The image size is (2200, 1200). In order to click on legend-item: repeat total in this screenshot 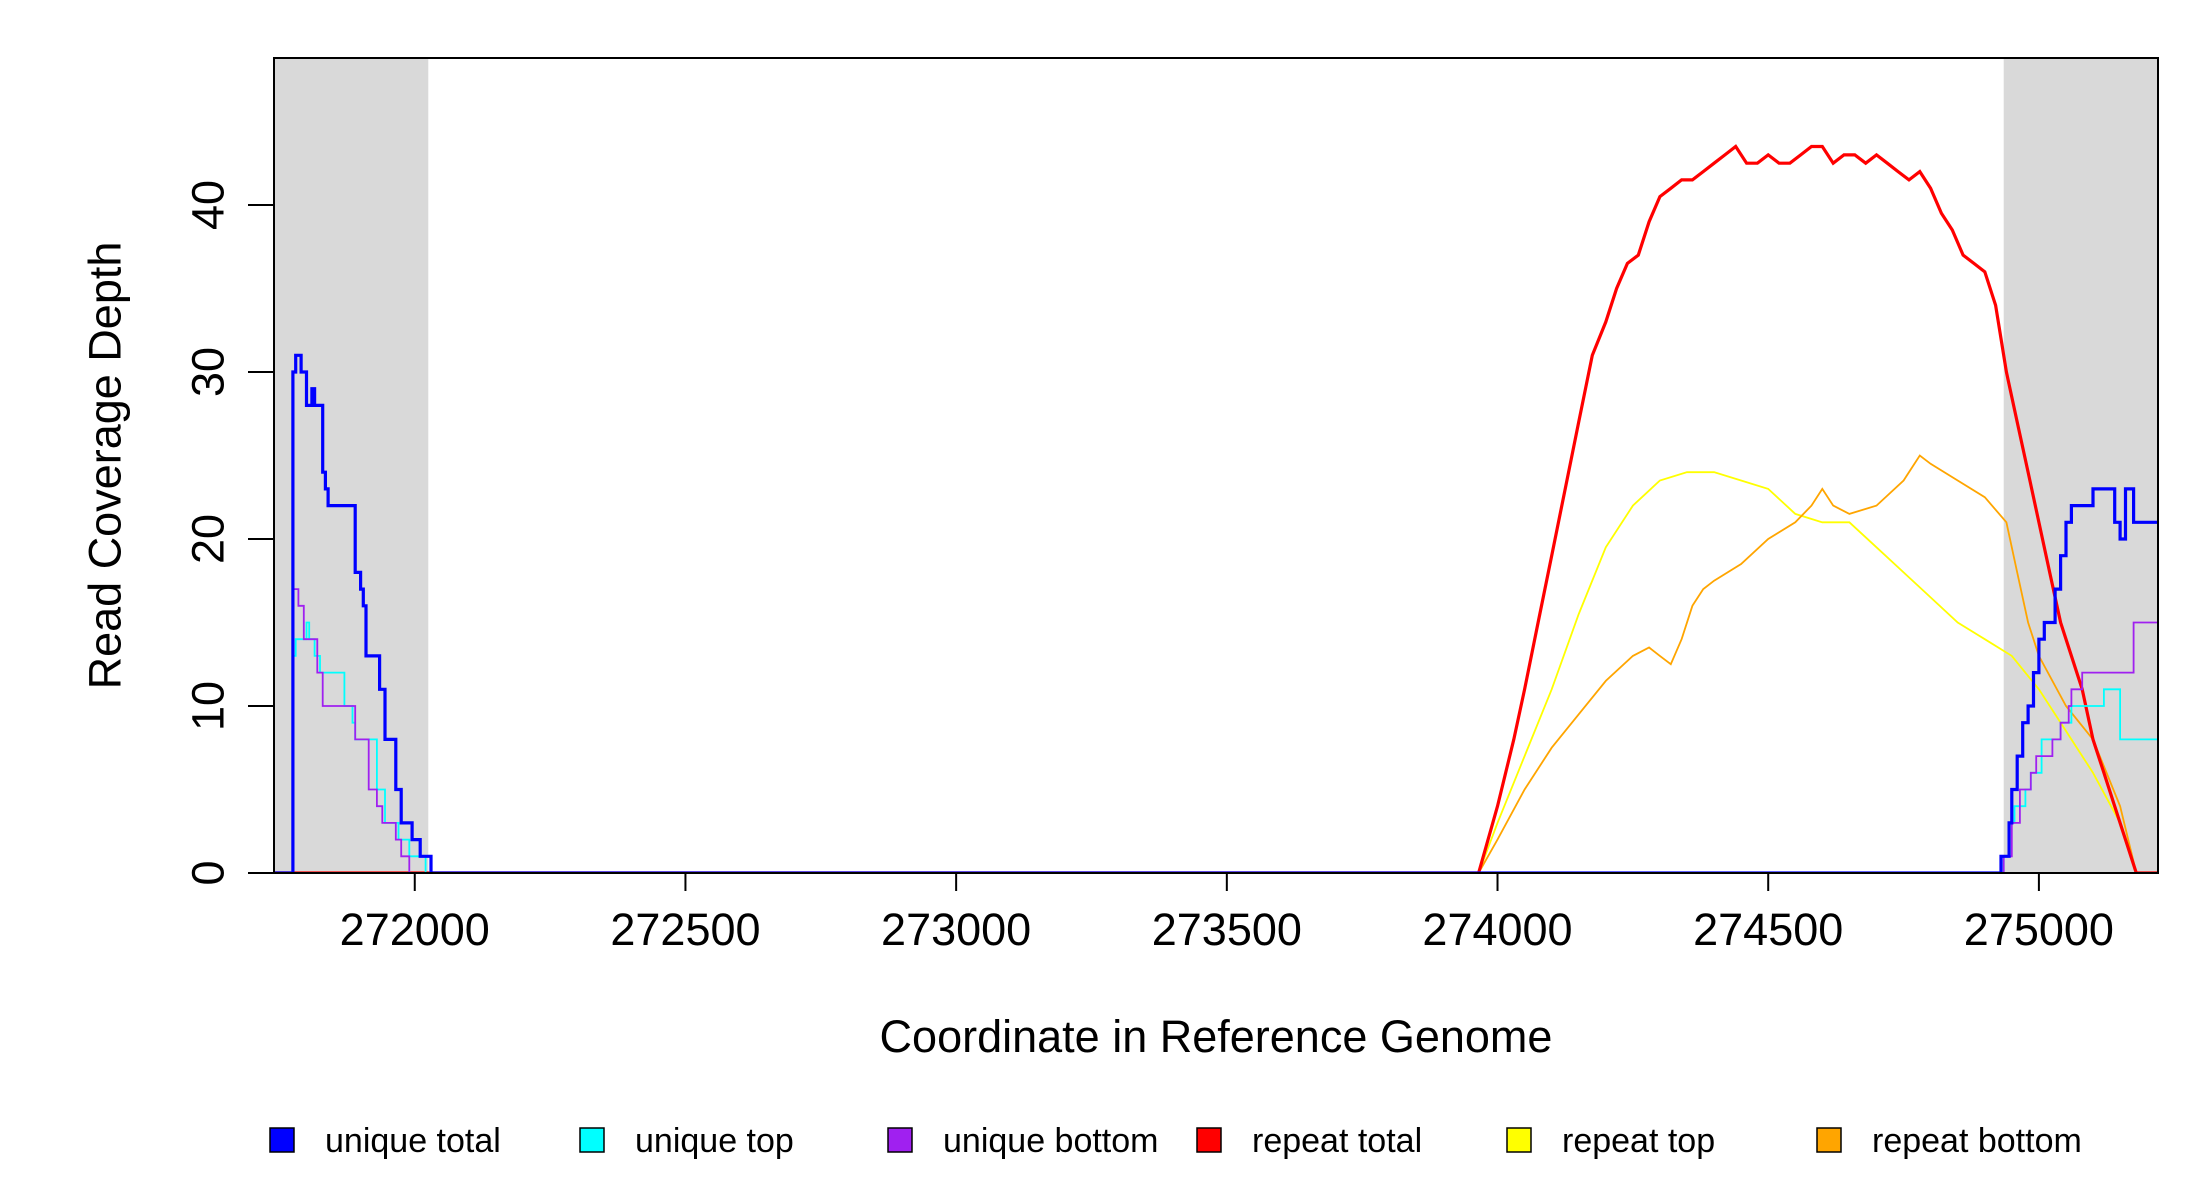, I will do `click(1309, 1141)`.